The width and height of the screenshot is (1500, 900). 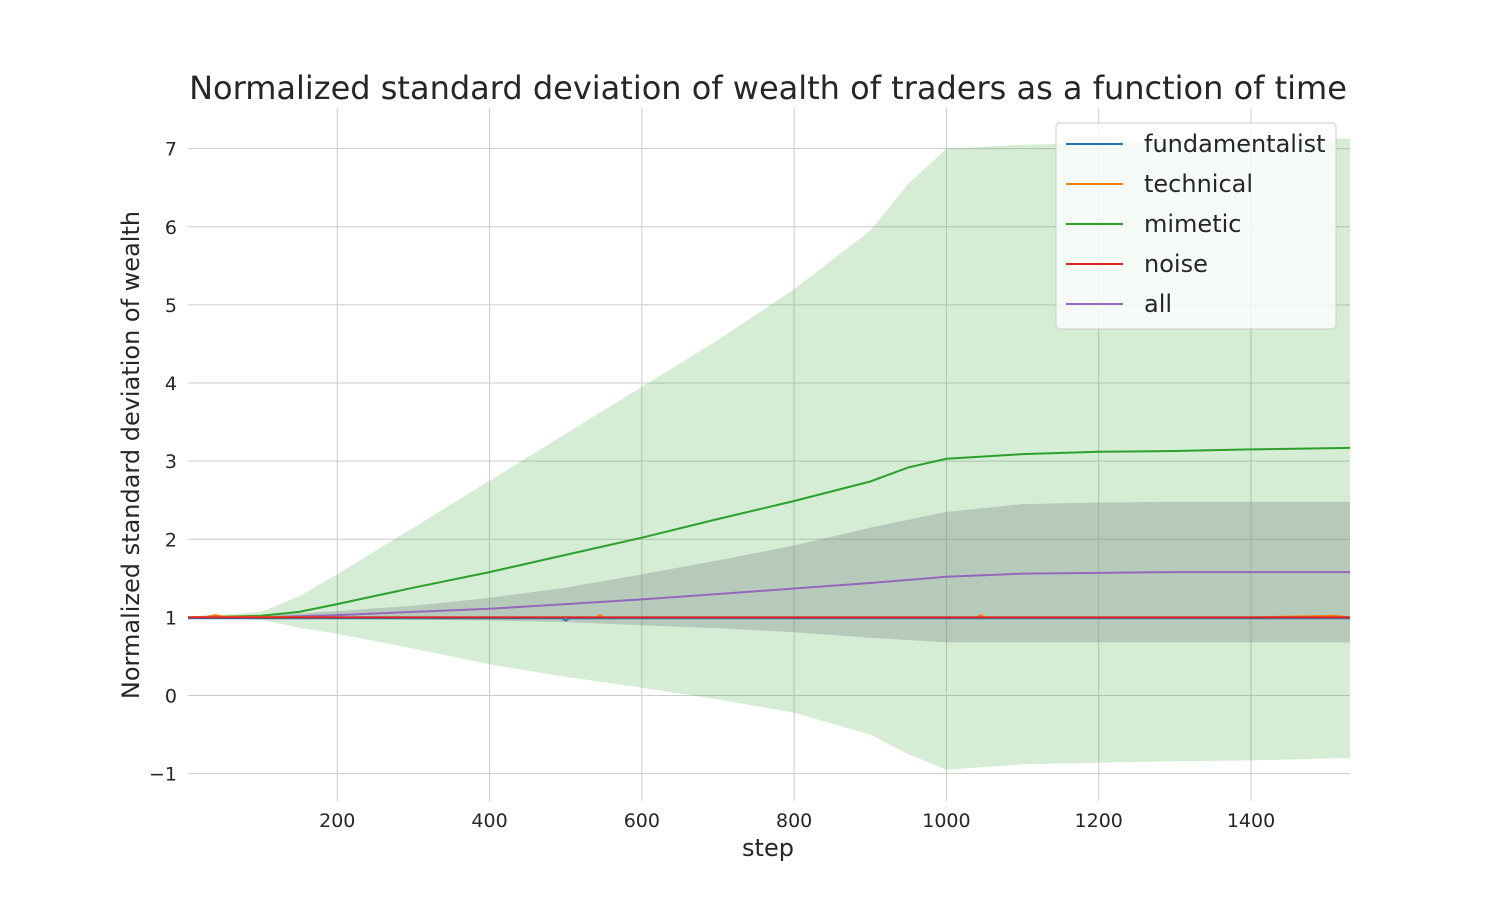 What do you see at coordinates (337, 821) in the screenshot?
I see `x-tick-label: 200` at bounding box center [337, 821].